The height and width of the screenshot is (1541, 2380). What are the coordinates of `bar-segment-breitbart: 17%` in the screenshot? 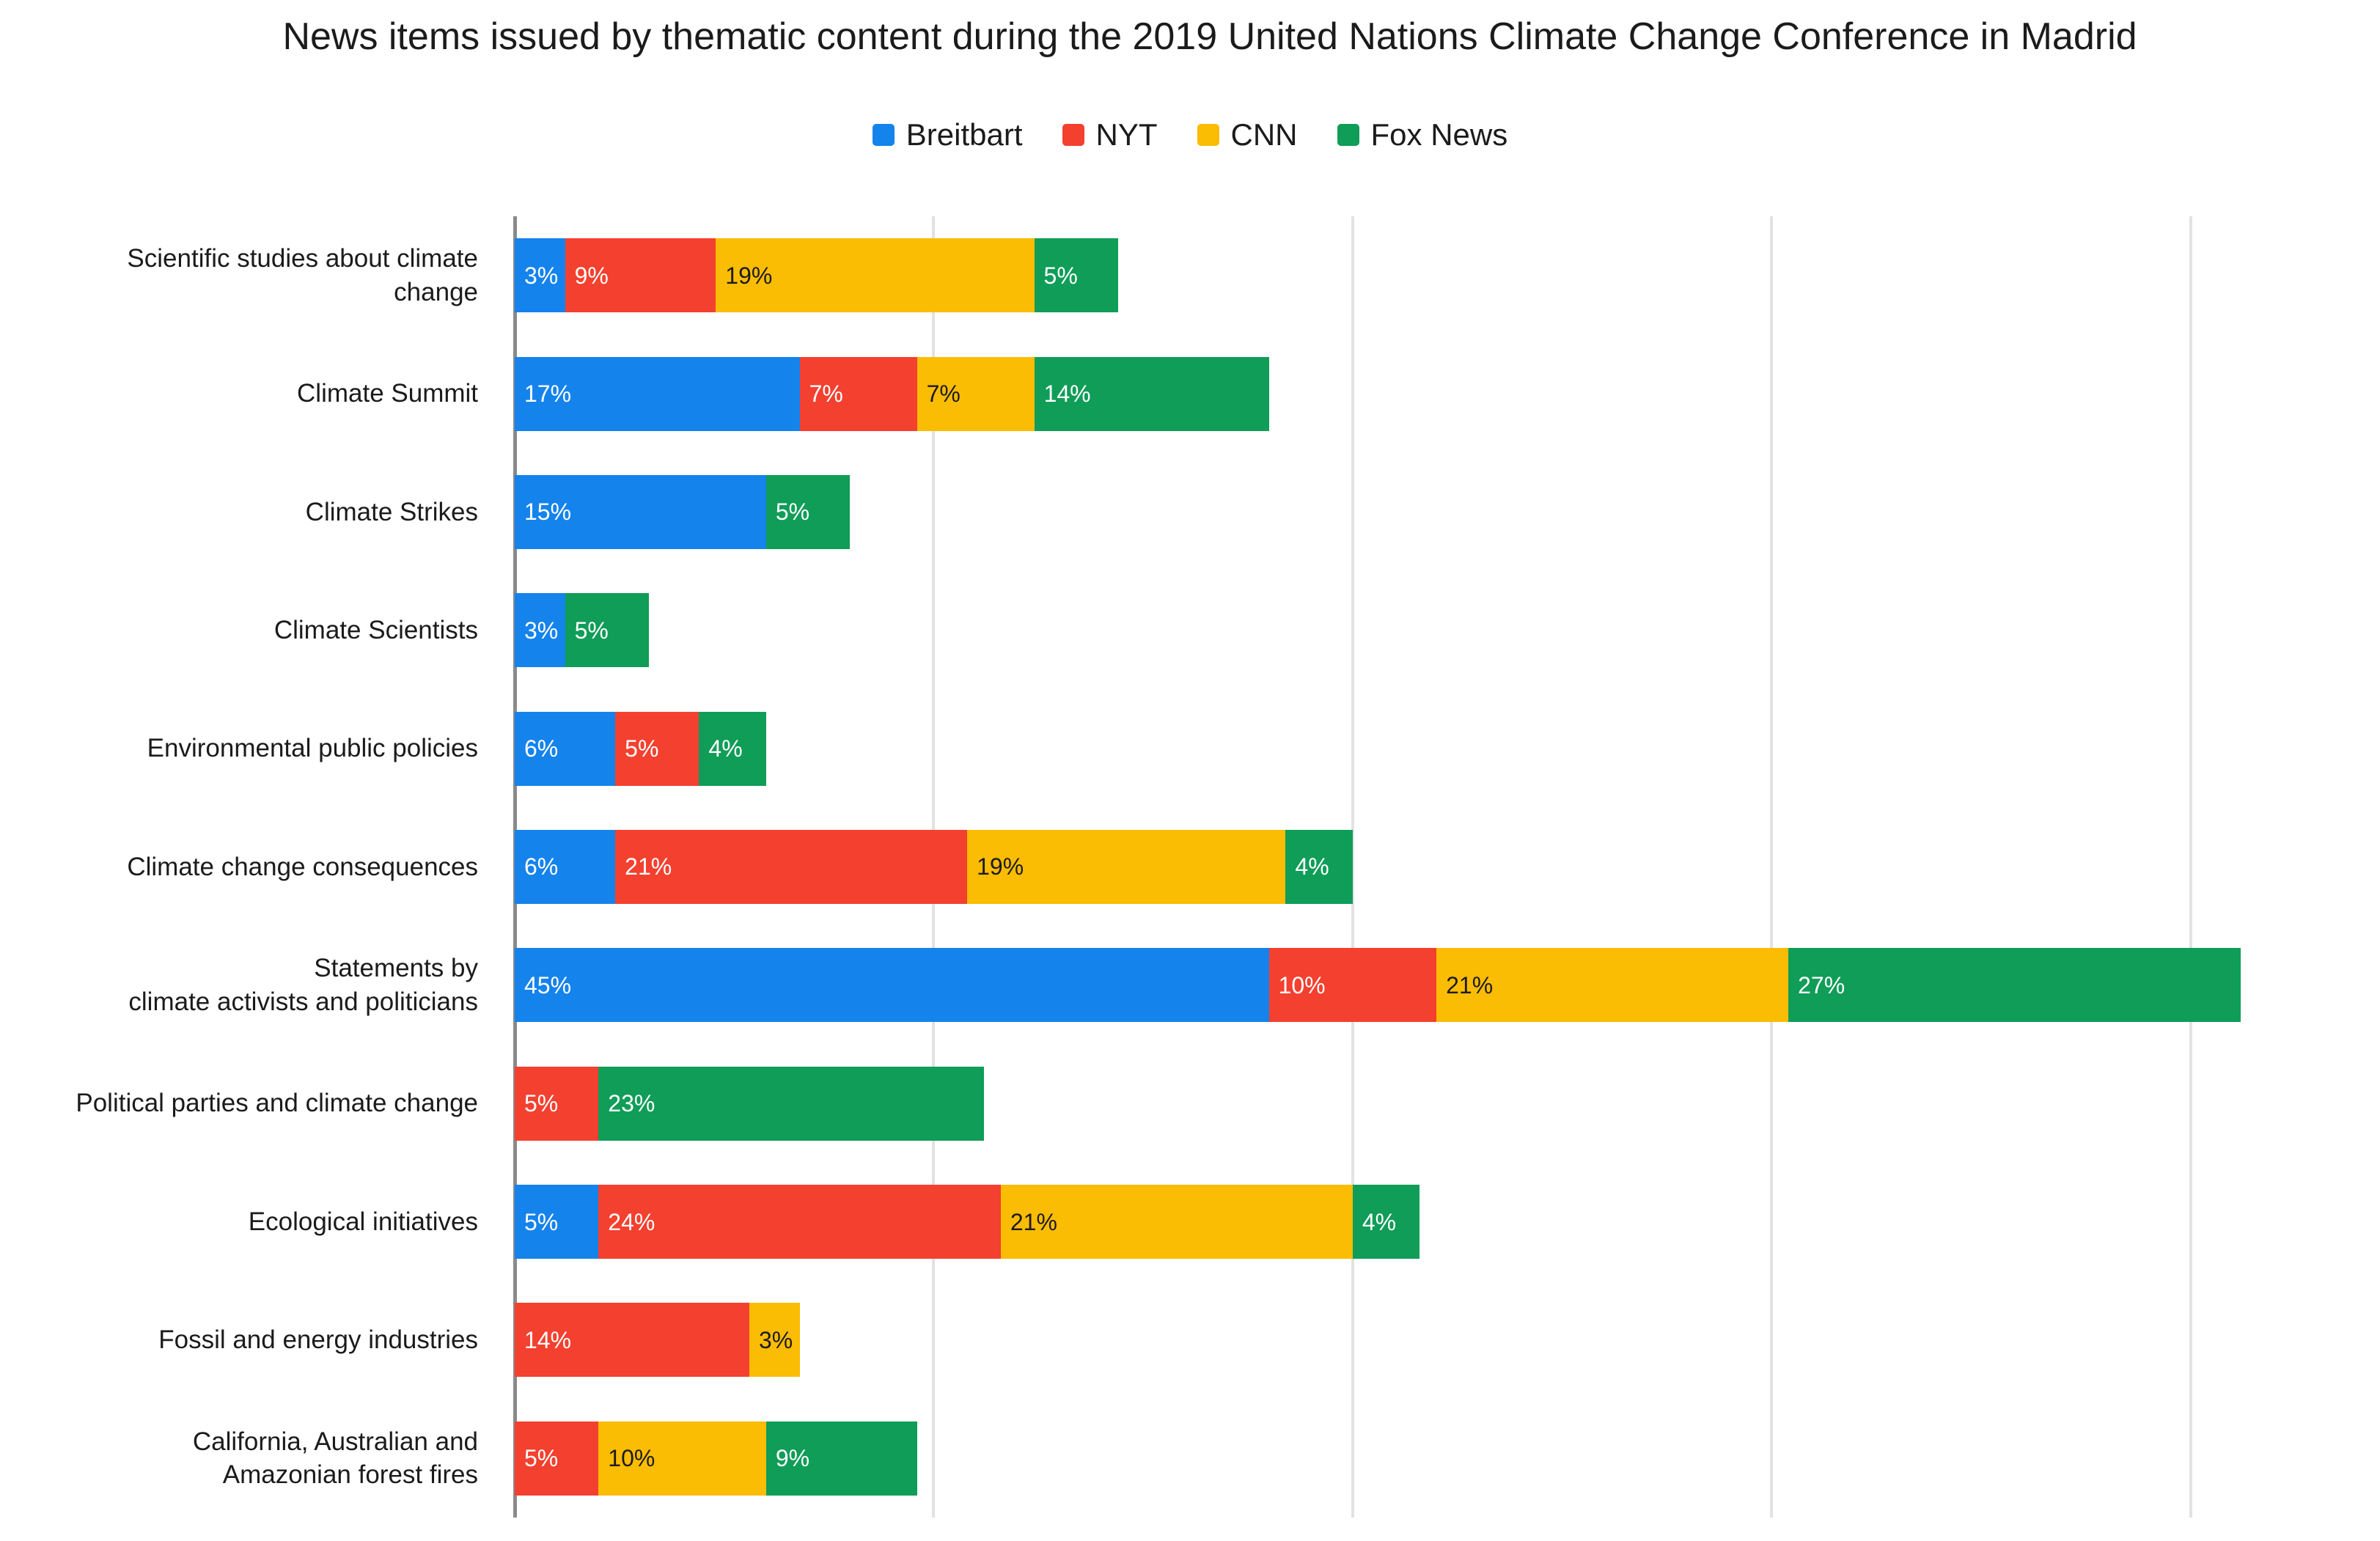 It's located at (657, 393).